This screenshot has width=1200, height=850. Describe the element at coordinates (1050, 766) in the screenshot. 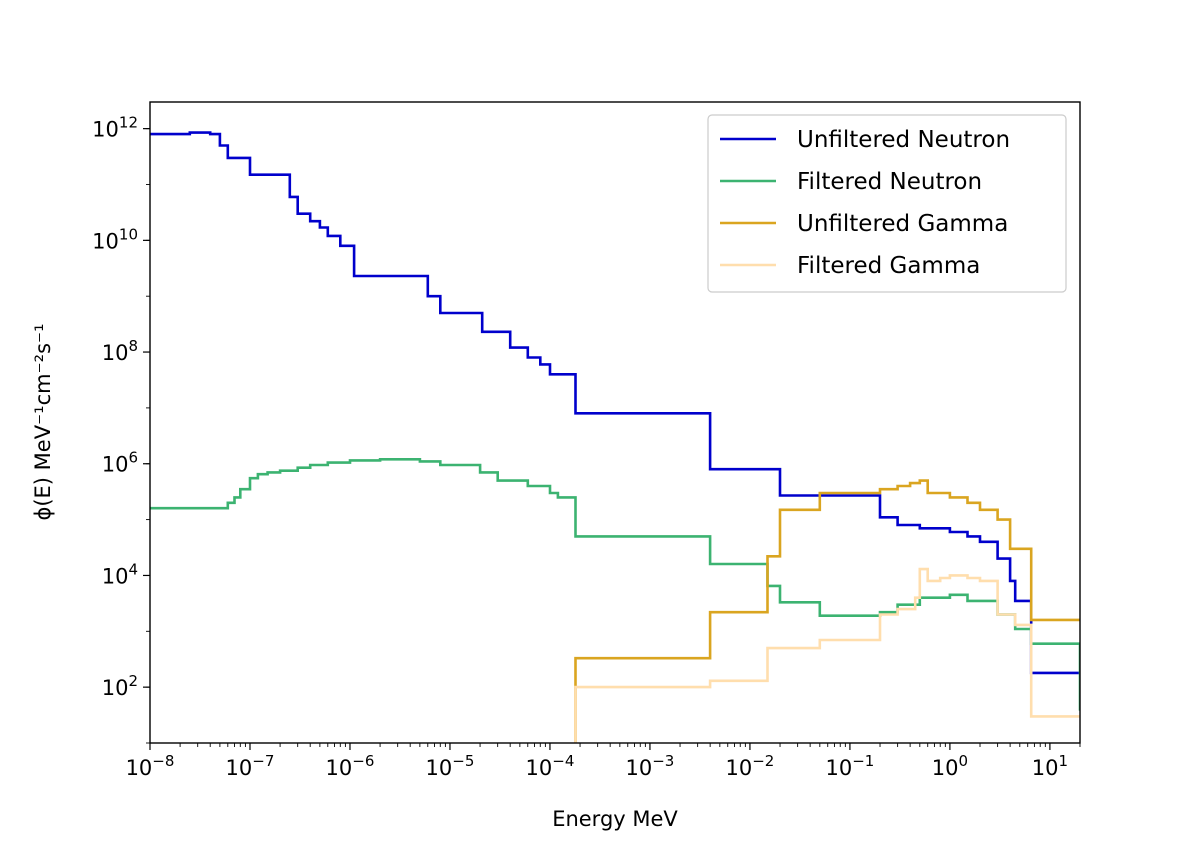

I see `x-tick-label: 10¹` at that location.